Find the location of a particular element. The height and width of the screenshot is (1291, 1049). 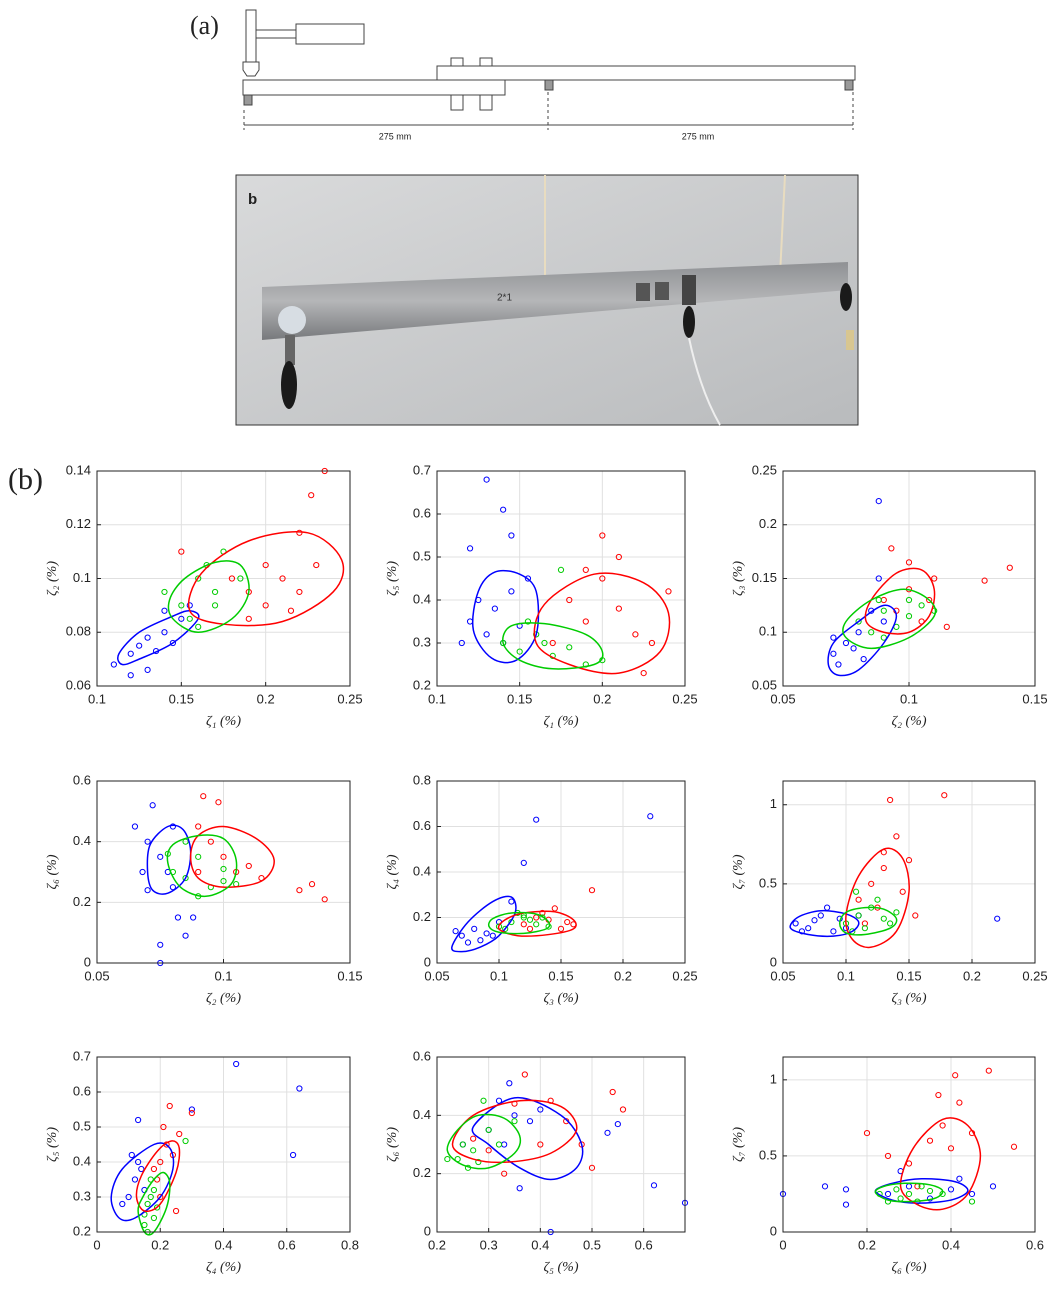

x-tick-label: 0 is located at coordinates (96, 1244).